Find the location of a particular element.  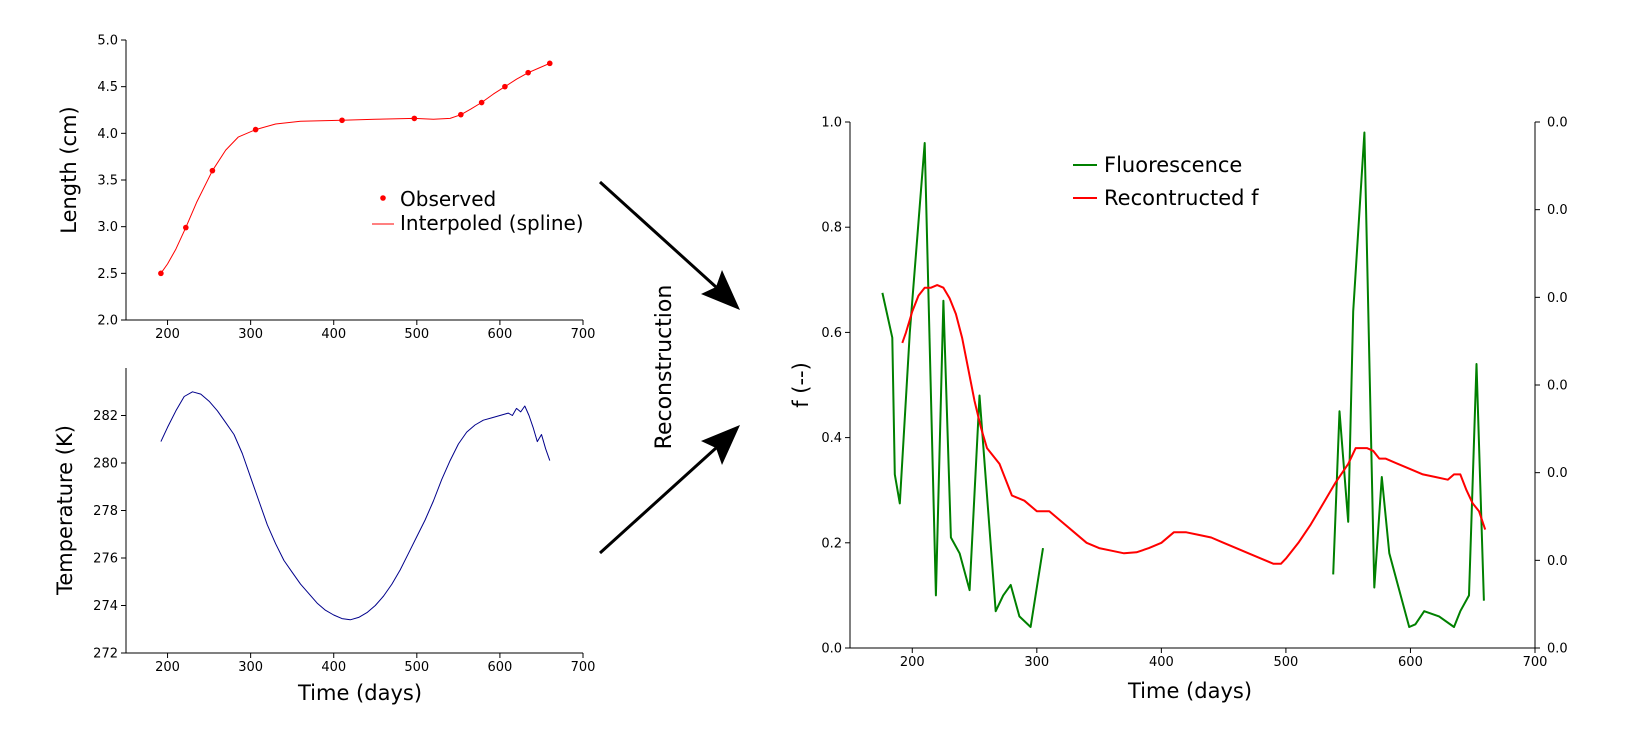

fluorescence-ylabel: f (--) is located at coordinates (801, 385).